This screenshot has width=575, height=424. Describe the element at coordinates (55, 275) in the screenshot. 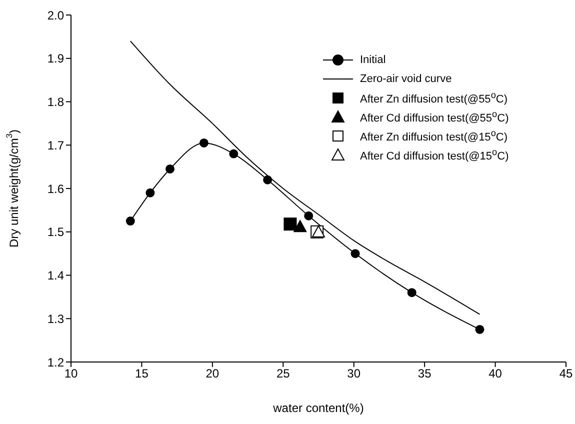

I see `y-tick-label: 1.4` at that location.